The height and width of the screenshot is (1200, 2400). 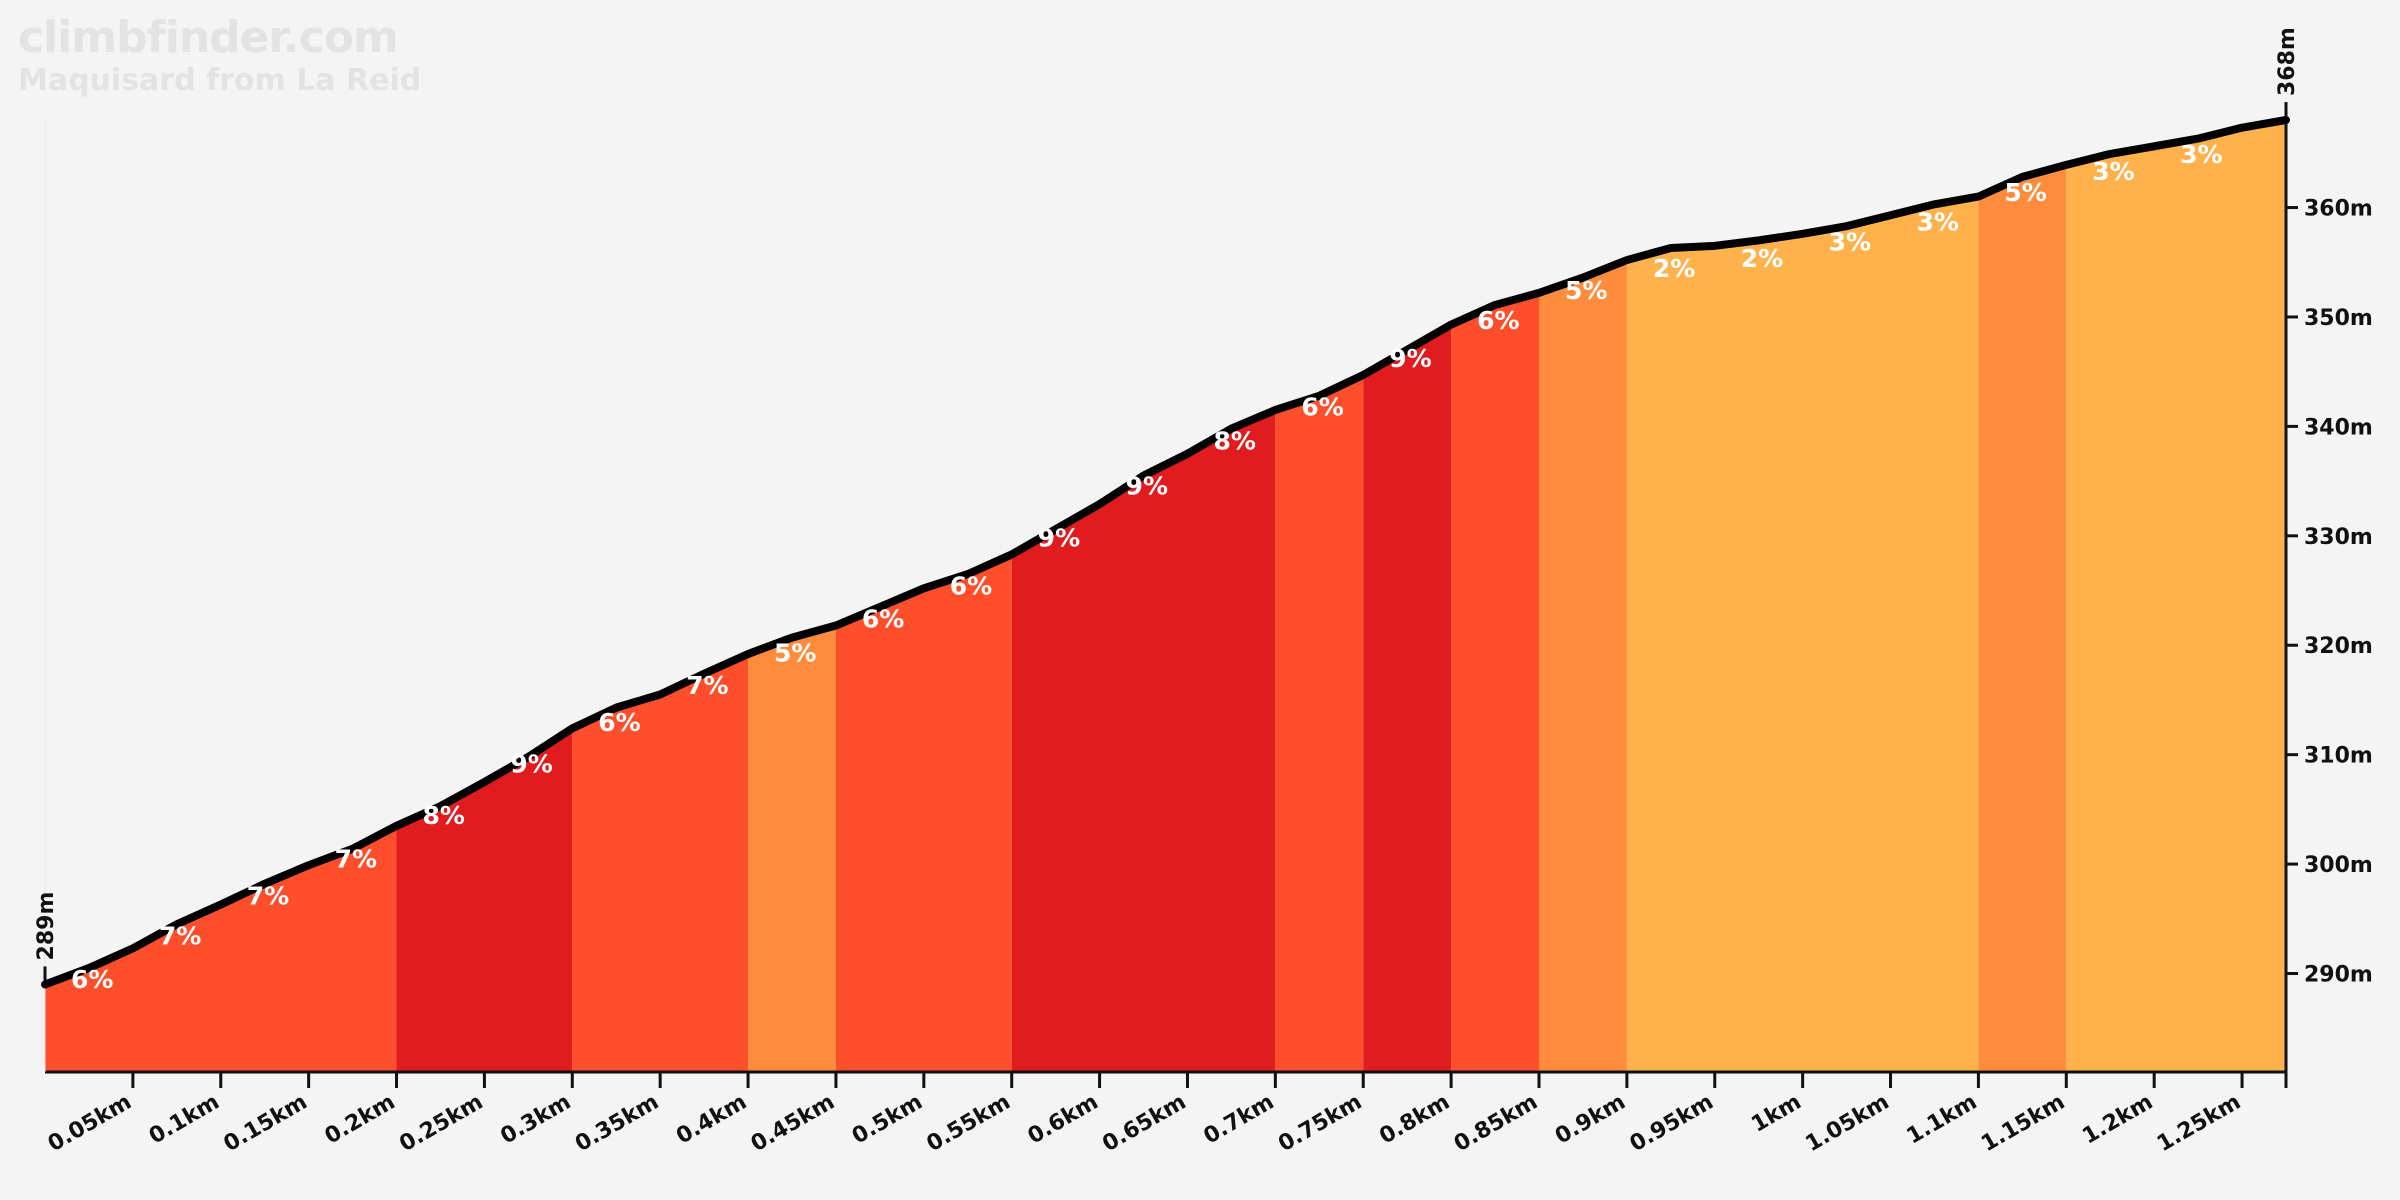 I want to click on gradient-label-14: 8%, so click(x=1234, y=440).